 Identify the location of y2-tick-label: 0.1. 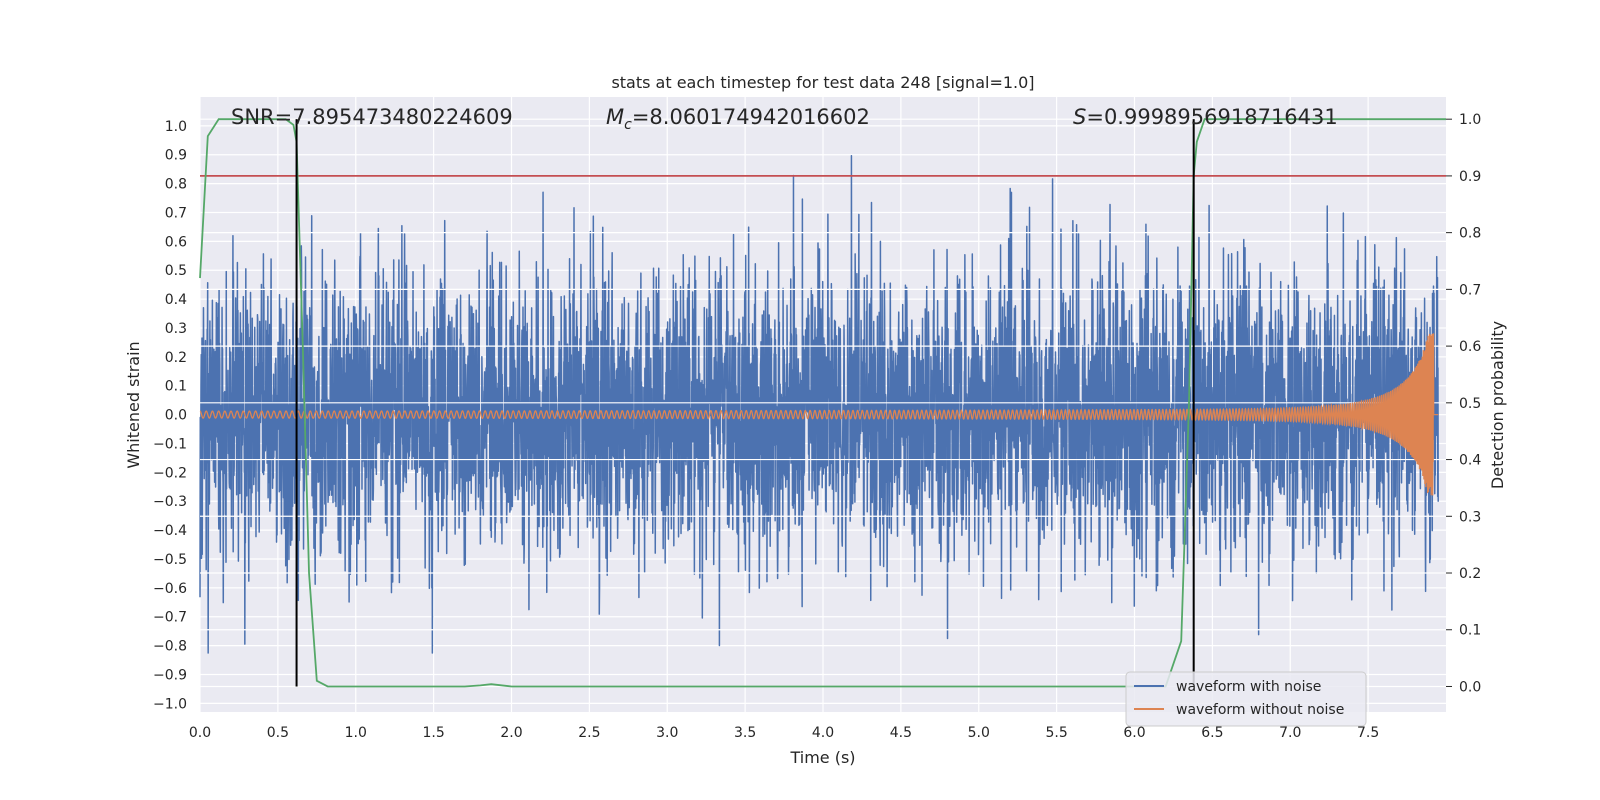
(1470, 631).